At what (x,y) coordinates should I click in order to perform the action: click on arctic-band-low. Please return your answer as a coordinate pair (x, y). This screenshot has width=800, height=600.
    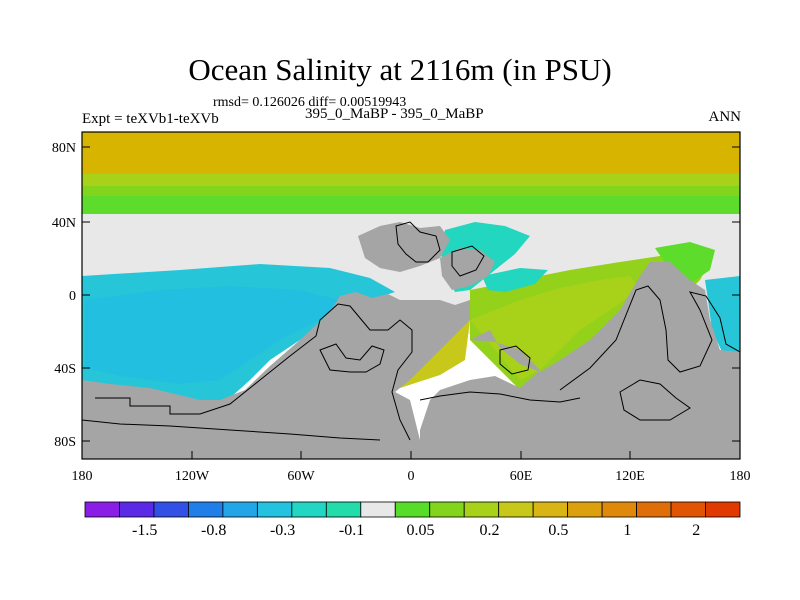
    Looking at the image, I should click on (411, 205).